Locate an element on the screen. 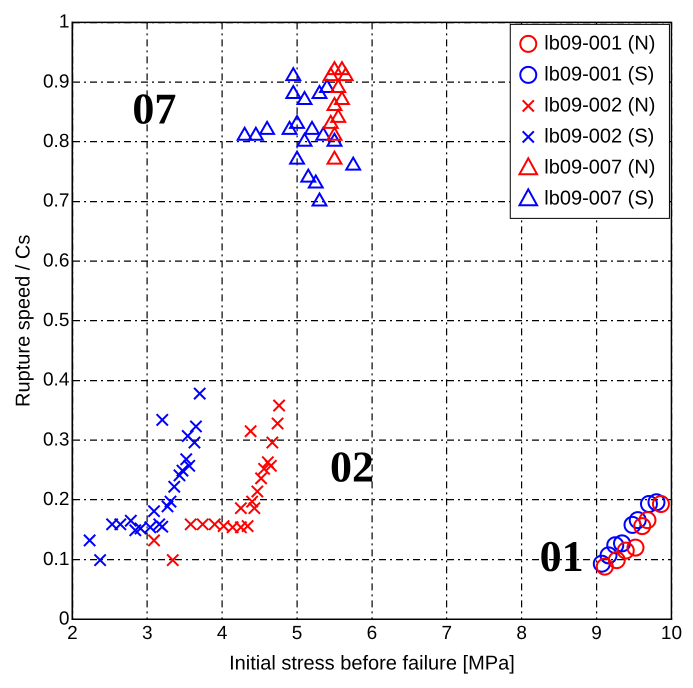 The width and height of the screenshot is (693, 688). x-tick-label: 5 is located at coordinates (297, 633).